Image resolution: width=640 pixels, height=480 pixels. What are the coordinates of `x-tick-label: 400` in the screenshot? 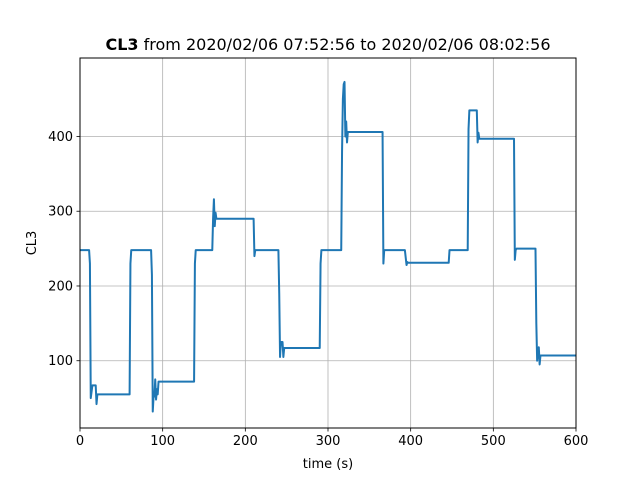 It's located at (410, 441).